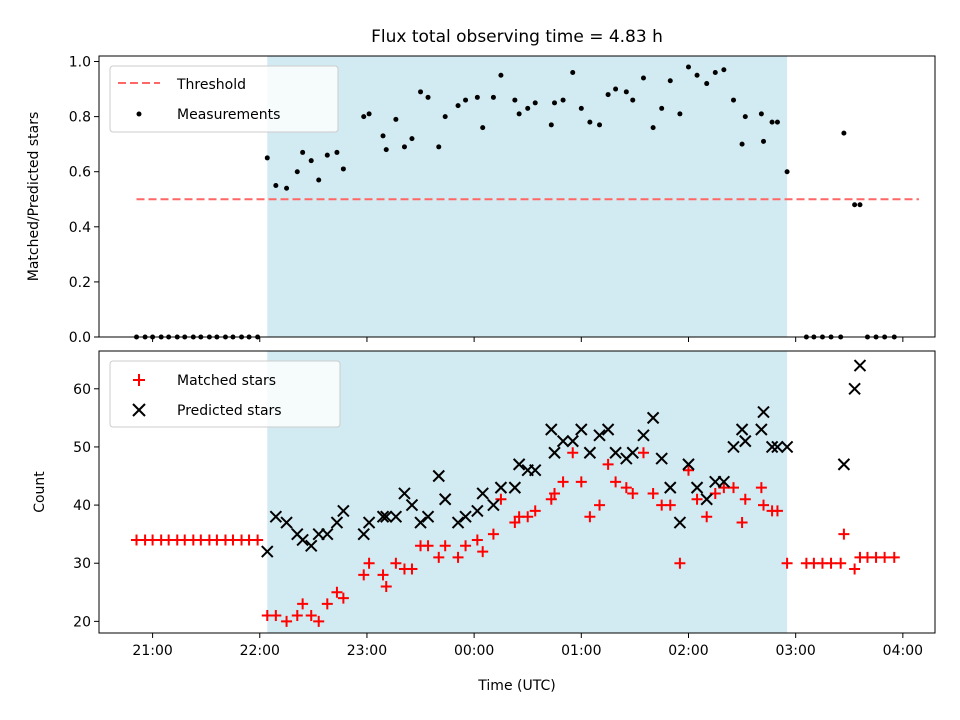  I want to click on y-tick-label: 1.0, so click(80, 63).